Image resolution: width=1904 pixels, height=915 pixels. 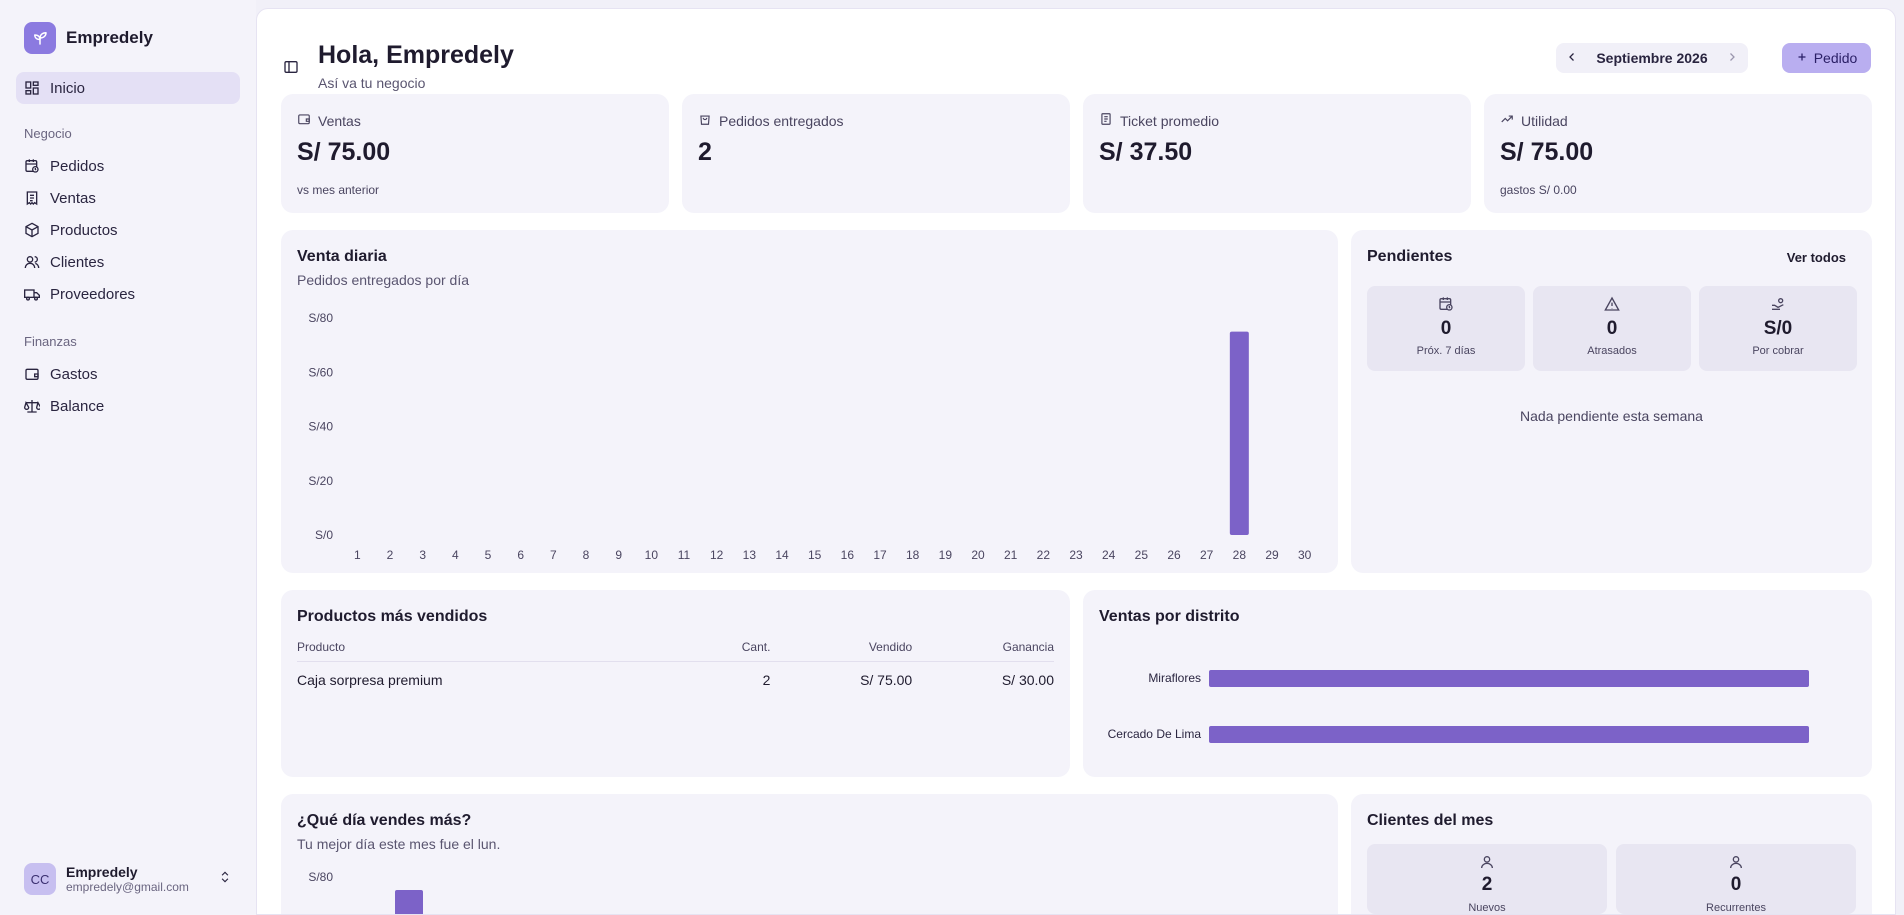 What do you see at coordinates (1011, 555) in the screenshot?
I see `x-tick-label: 21` at bounding box center [1011, 555].